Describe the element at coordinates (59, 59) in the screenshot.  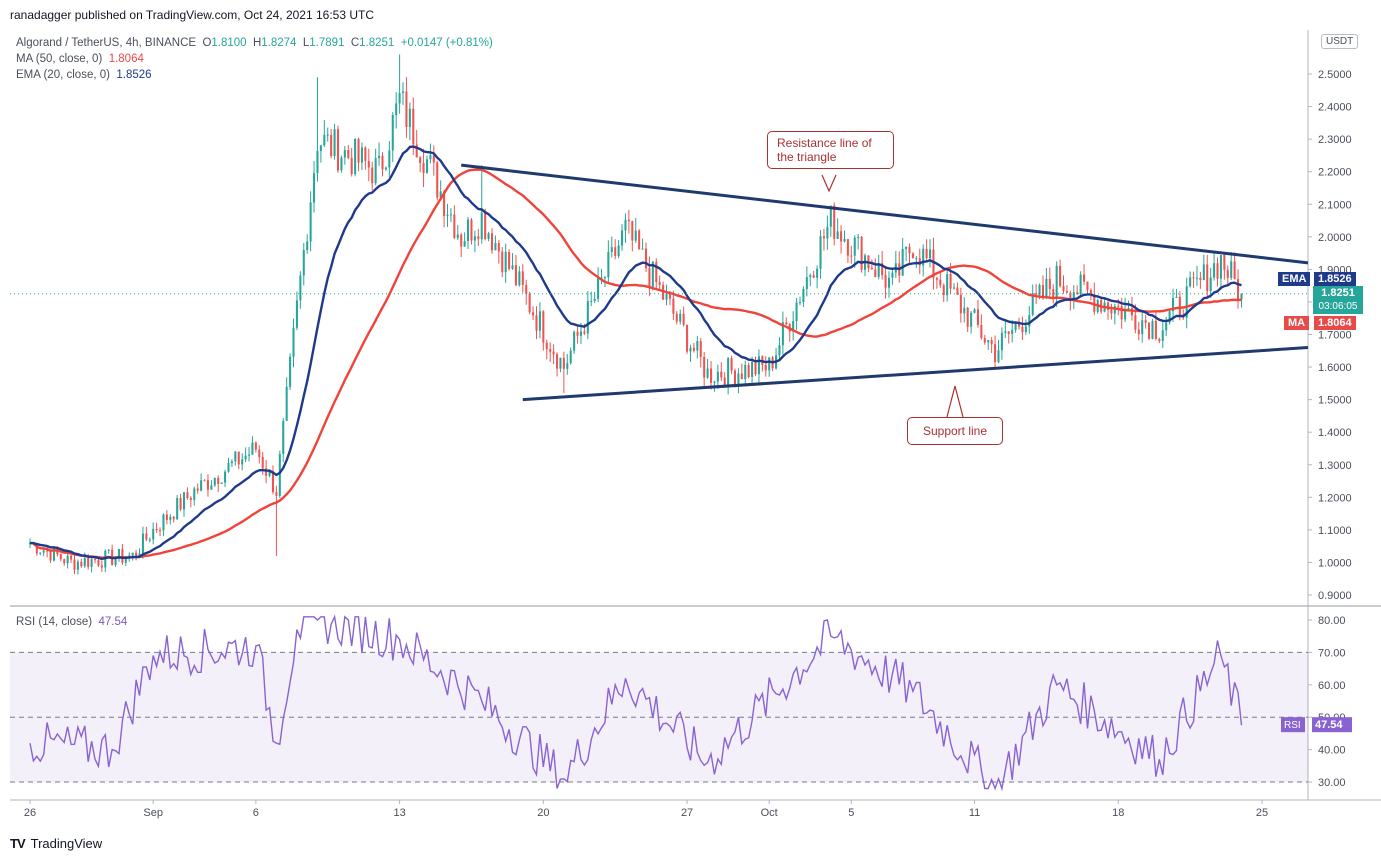
I see `ma-legend-label: MA (50, close, 0)` at that location.